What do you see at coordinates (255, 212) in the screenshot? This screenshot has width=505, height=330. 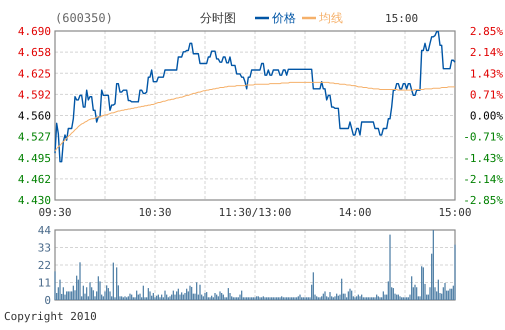 I see `x-tick-label: 11:30/13:00` at bounding box center [255, 212].